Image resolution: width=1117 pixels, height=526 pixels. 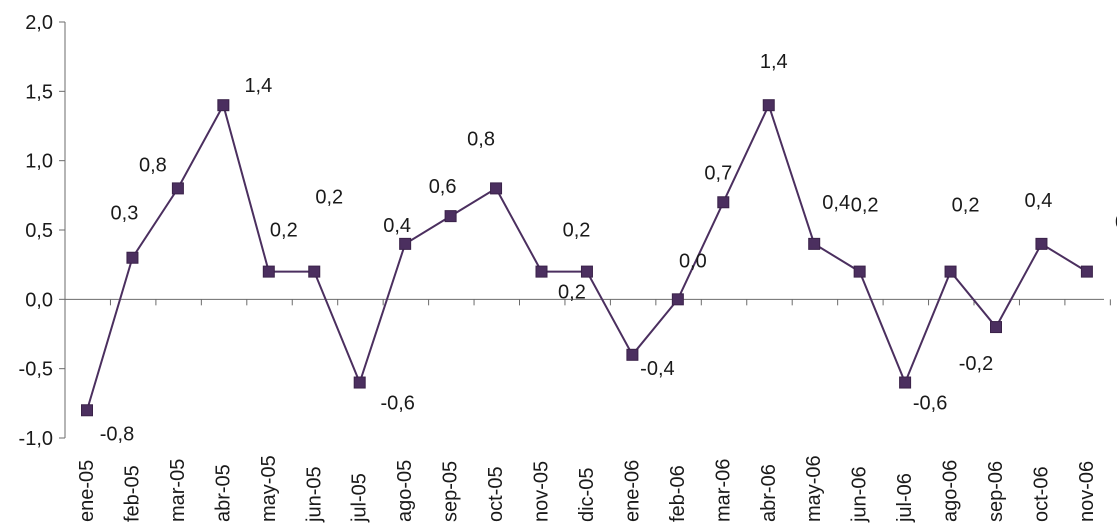 I want to click on x-tick-label: mar-06, so click(x=723, y=490).